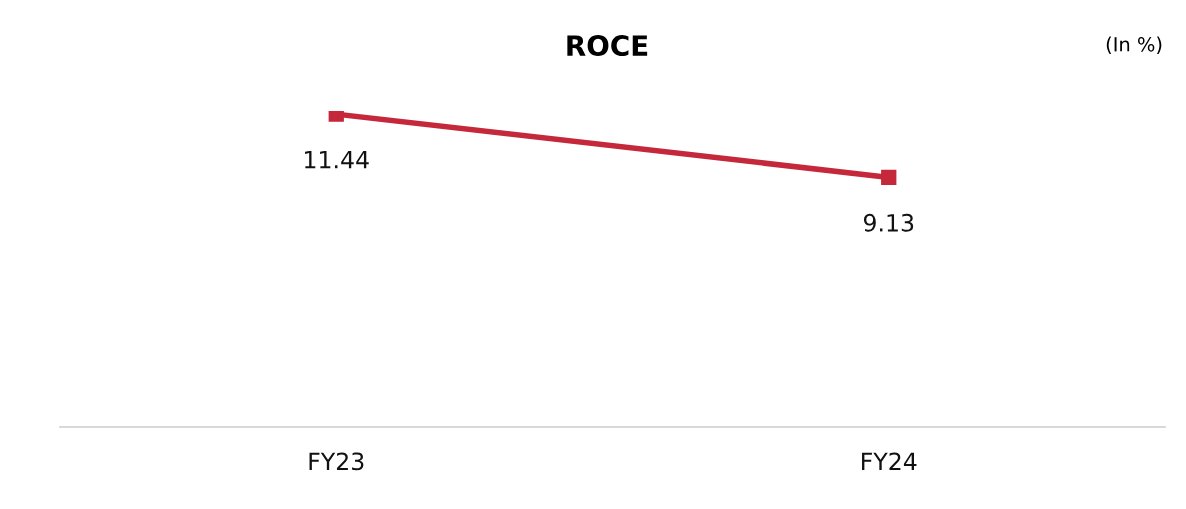 The height and width of the screenshot is (509, 1186). What do you see at coordinates (1134, 45) in the screenshot?
I see `text: (In %)` at bounding box center [1134, 45].